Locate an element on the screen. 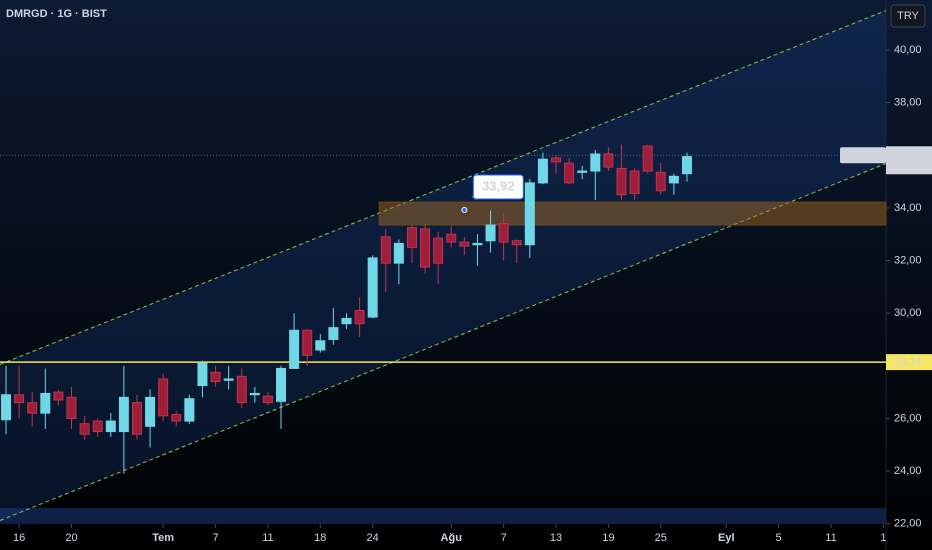  x-tick-label: 24 is located at coordinates (373, 538).